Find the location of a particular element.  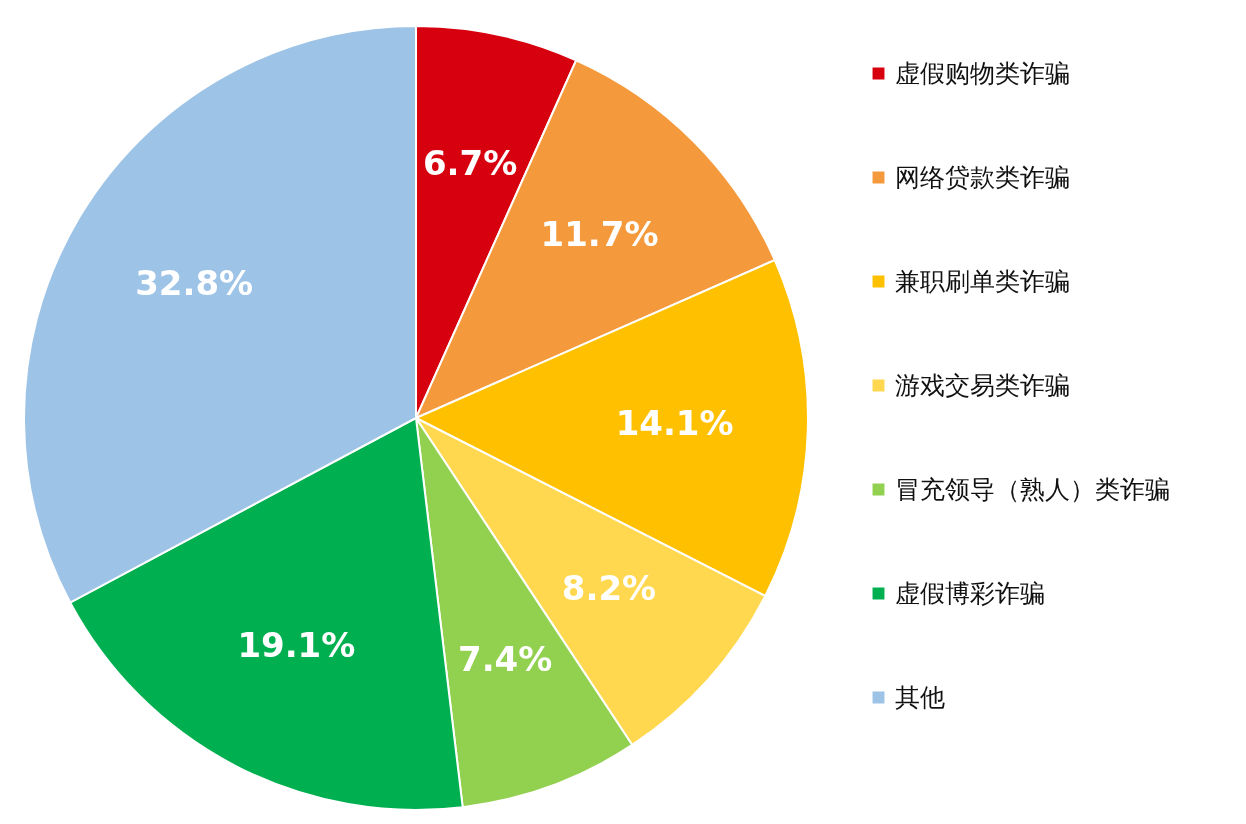

legend-label: 游戏交易类诈骗 is located at coordinates (982, 385).